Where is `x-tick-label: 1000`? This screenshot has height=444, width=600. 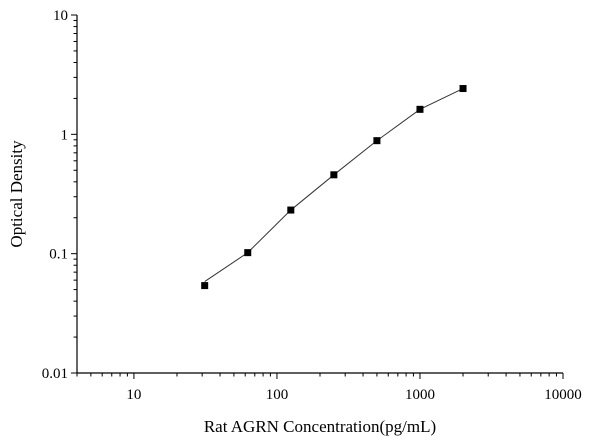
x-tick-label: 1000 is located at coordinates (420, 395).